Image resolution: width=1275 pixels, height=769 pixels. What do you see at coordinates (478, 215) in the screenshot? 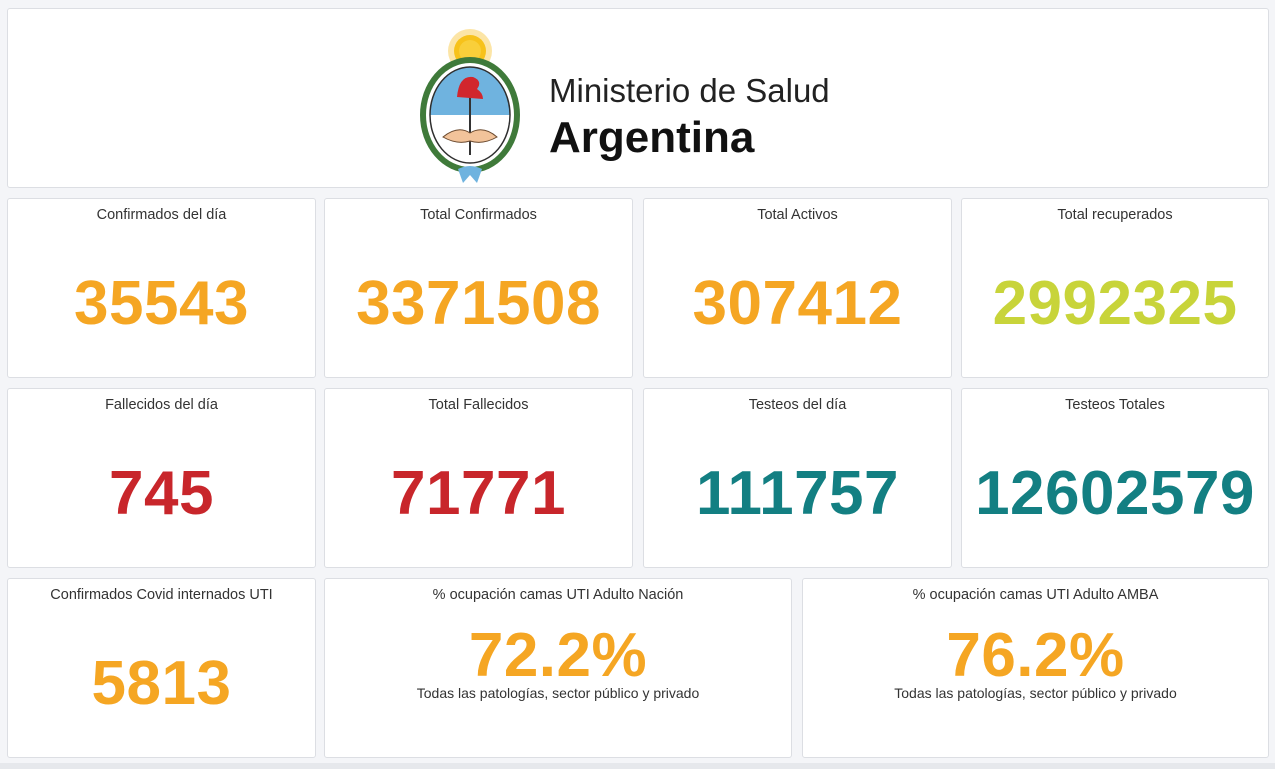
I see `stat-label: Total Confirmados` at bounding box center [478, 215].